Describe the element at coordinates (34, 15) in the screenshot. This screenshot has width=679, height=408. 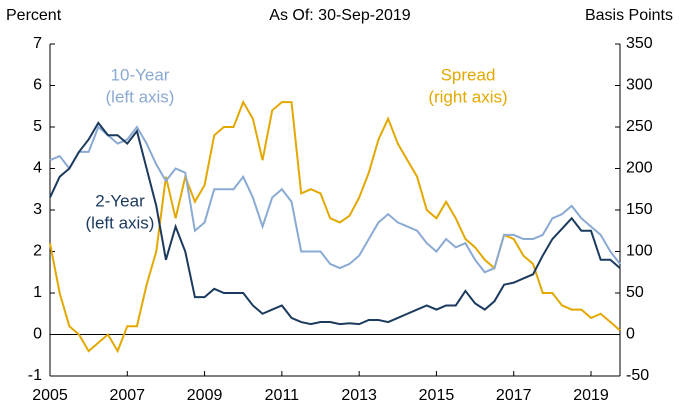
I see `left-axis-label: Percent` at that location.